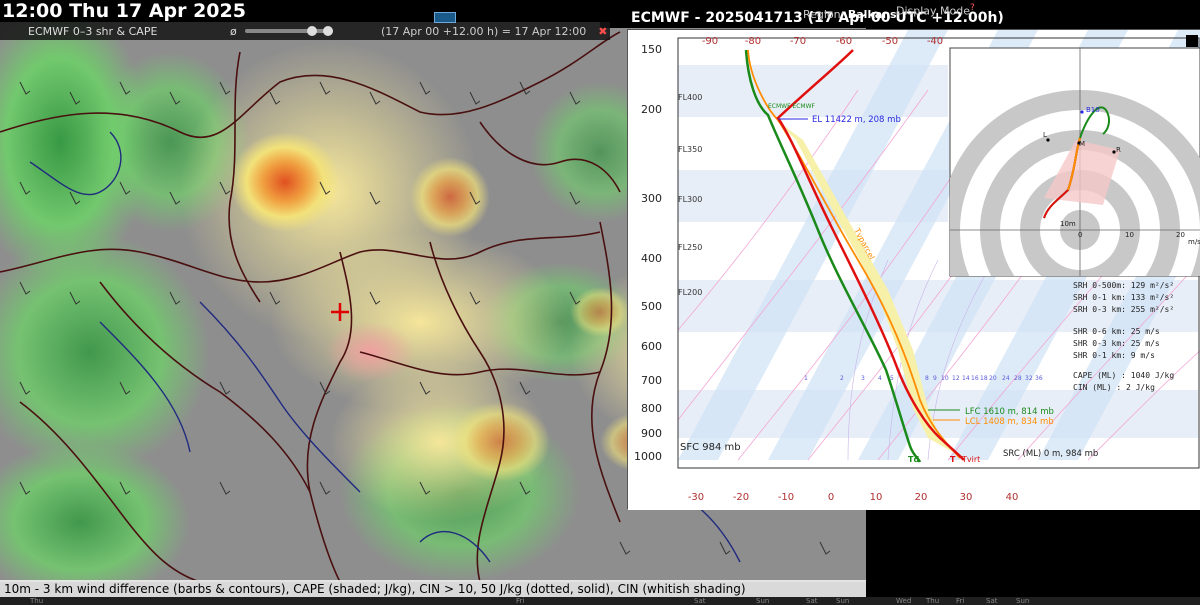  I want to click on mixing-ratio-label: 24, so click(1006, 378).